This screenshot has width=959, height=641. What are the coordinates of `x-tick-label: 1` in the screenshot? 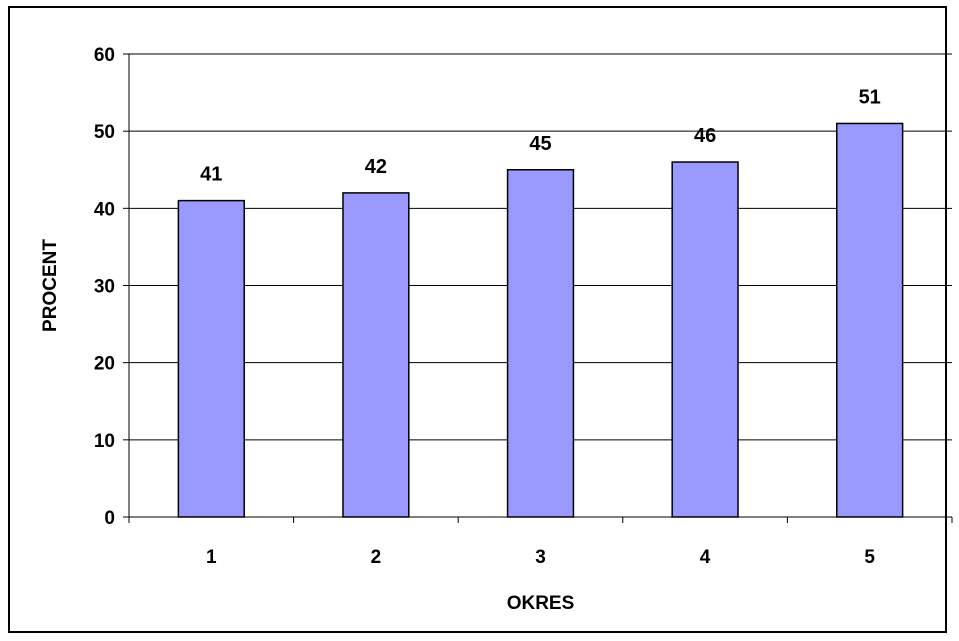 It's located at (211, 557).